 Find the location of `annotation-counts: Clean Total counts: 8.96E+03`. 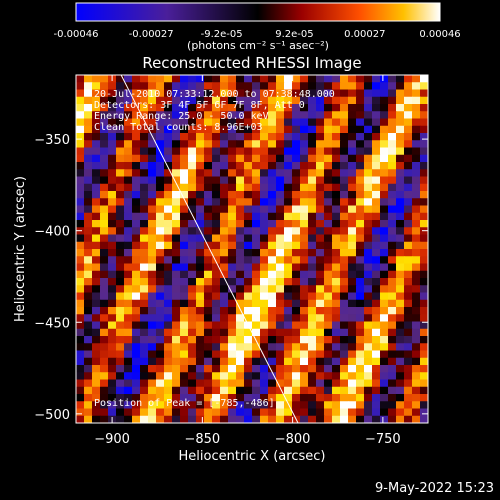

annotation-counts: Clean Total counts: 8.96E+03 is located at coordinates (178, 127).